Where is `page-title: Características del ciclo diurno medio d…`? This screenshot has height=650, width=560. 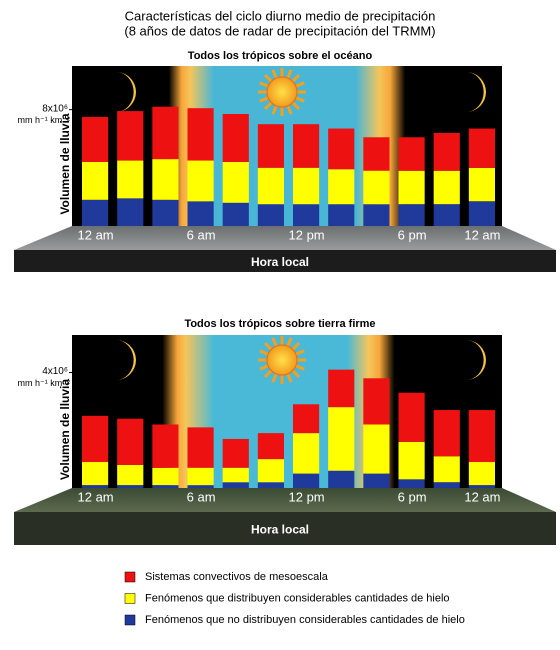 page-title: Características del ciclo diurno medio d… is located at coordinates (280, 15).